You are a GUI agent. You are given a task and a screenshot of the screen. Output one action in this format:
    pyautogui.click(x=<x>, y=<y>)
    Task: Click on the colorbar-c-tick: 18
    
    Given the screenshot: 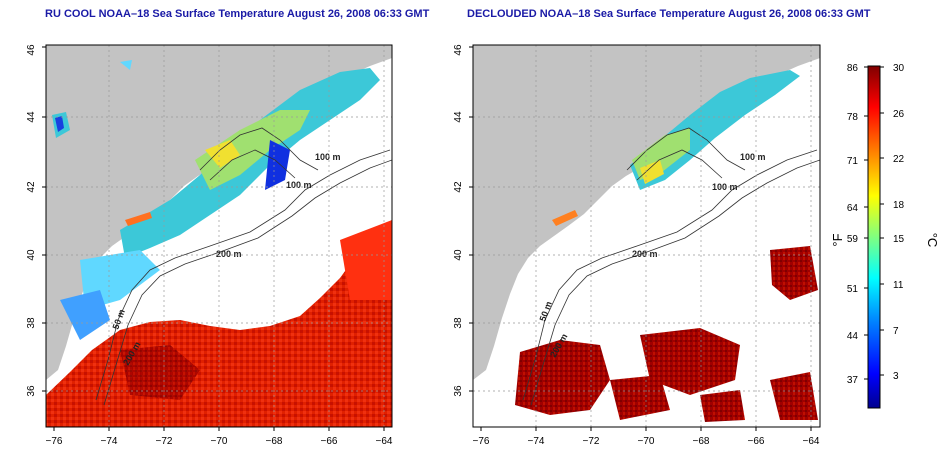 What is the action you would take?
    pyautogui.click(x=899, y=205)
    